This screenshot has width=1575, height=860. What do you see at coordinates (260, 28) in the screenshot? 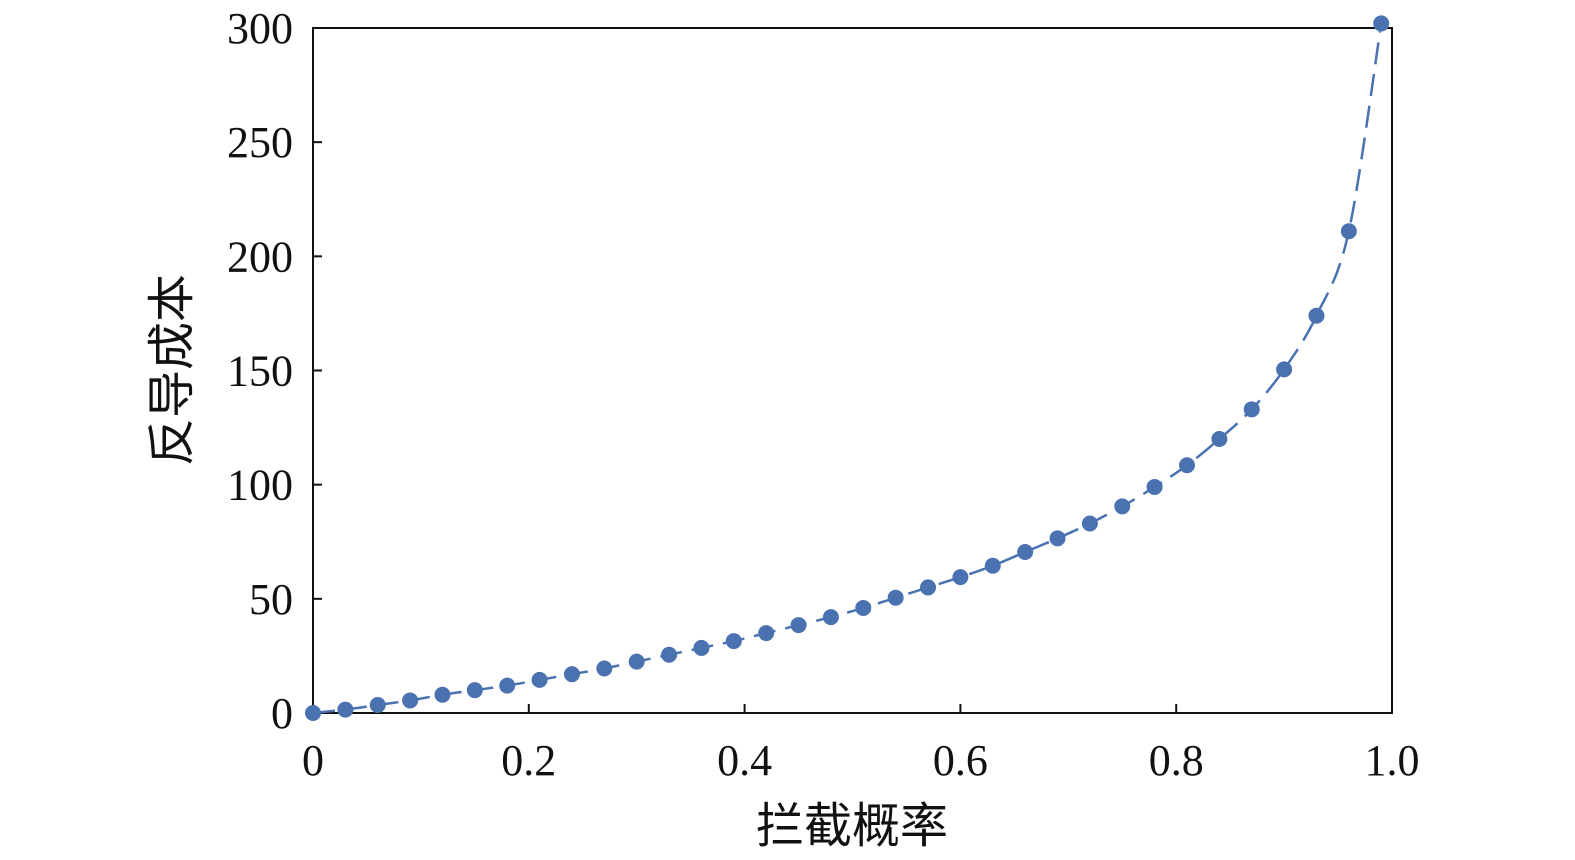
I see `y-tick-label: 300` at bounding box center [260, 28].